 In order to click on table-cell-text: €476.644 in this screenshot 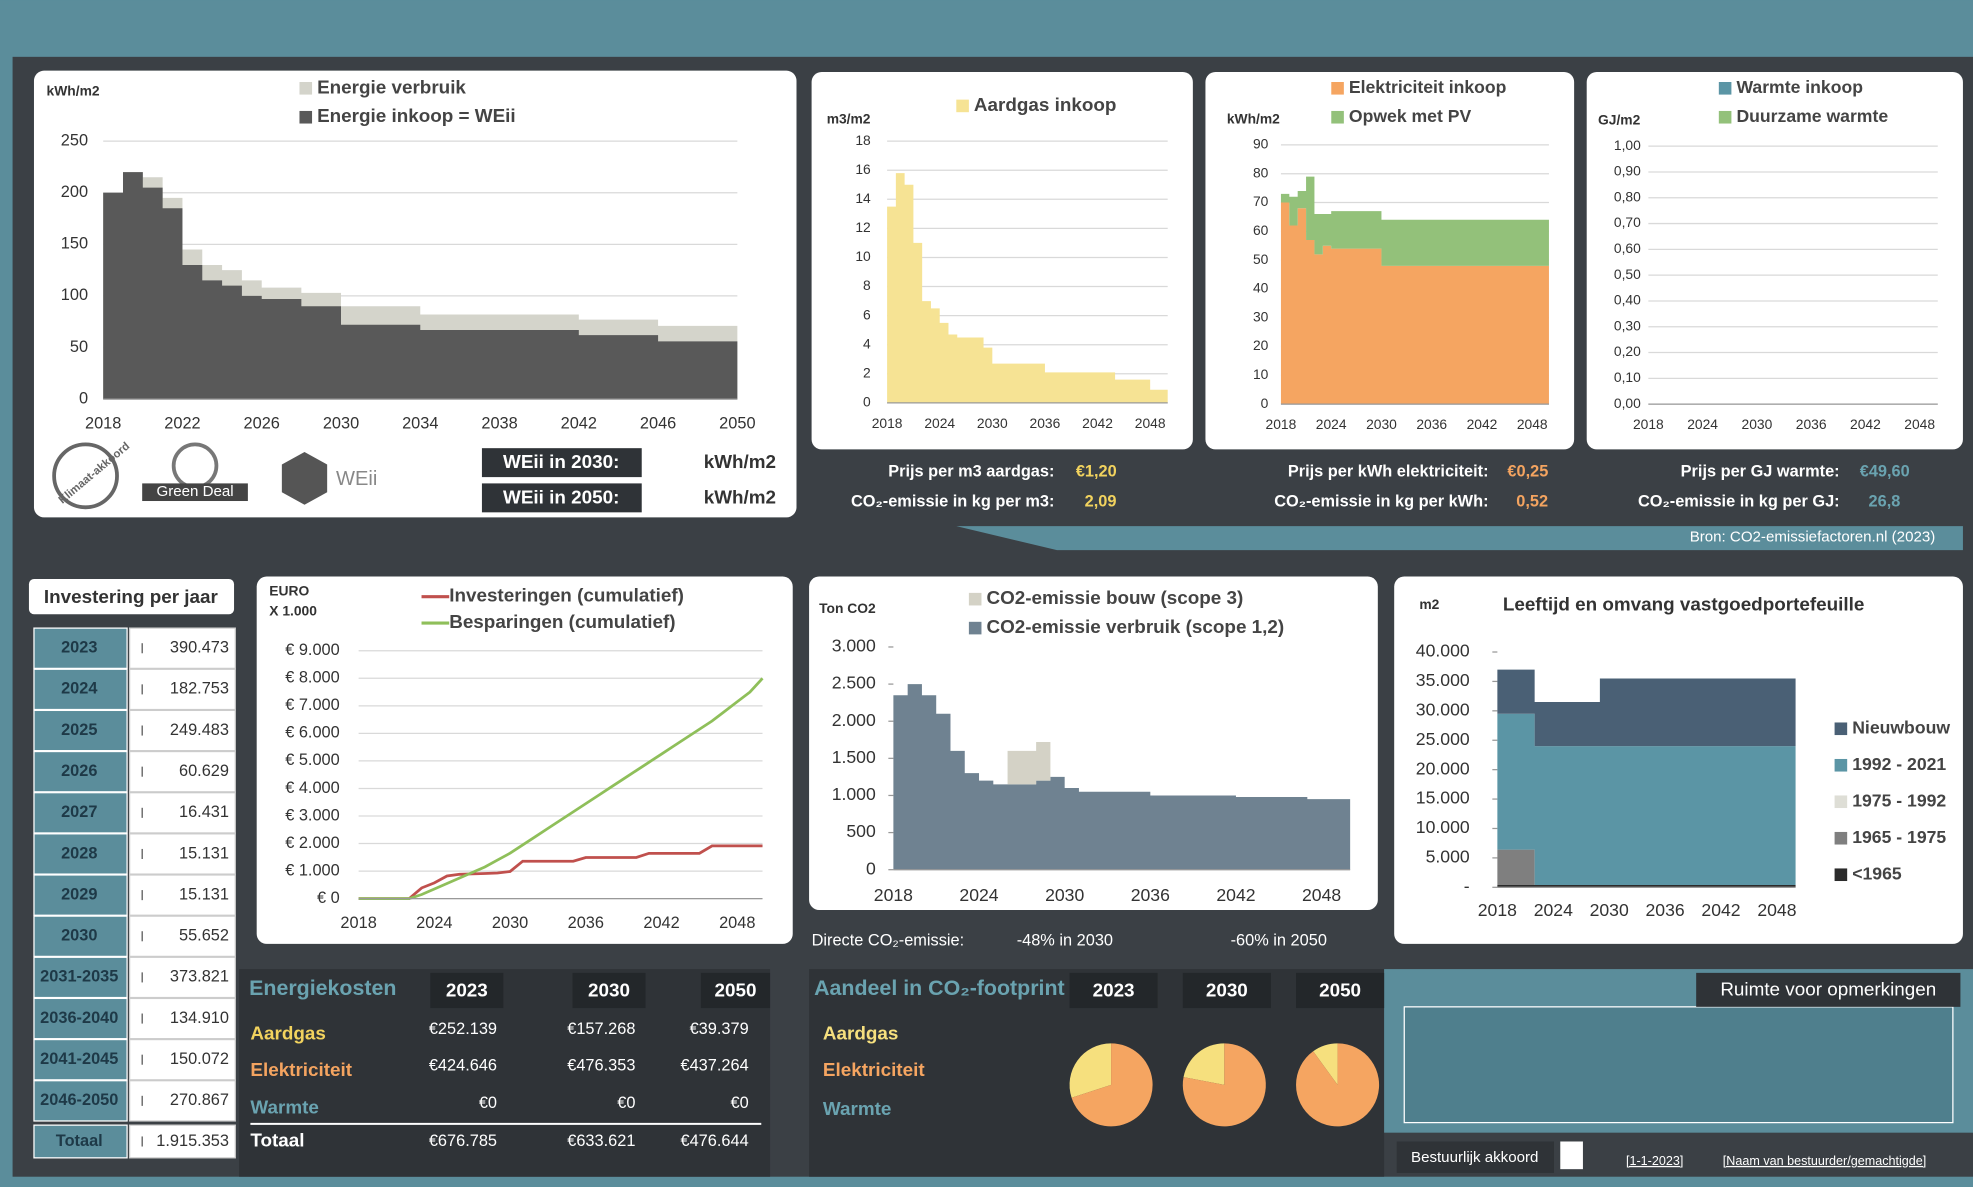, I will do `click(715, 1141)`.